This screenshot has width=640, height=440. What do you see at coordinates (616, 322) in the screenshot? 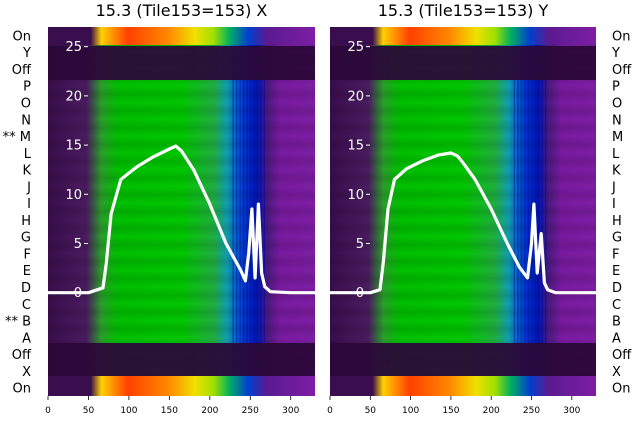
I see `row-label: B` at bounding box center [616, 322].